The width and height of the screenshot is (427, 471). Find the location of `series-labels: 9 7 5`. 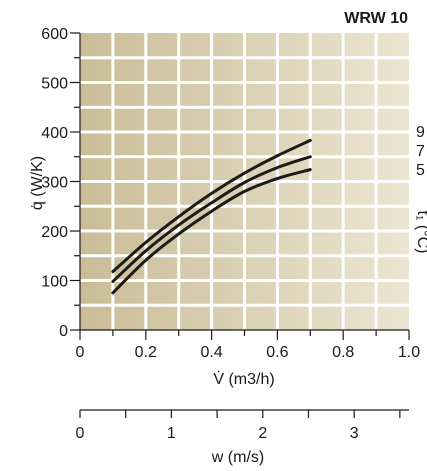

series-labels: 9 7 5 is located at coordinates (420, 151).